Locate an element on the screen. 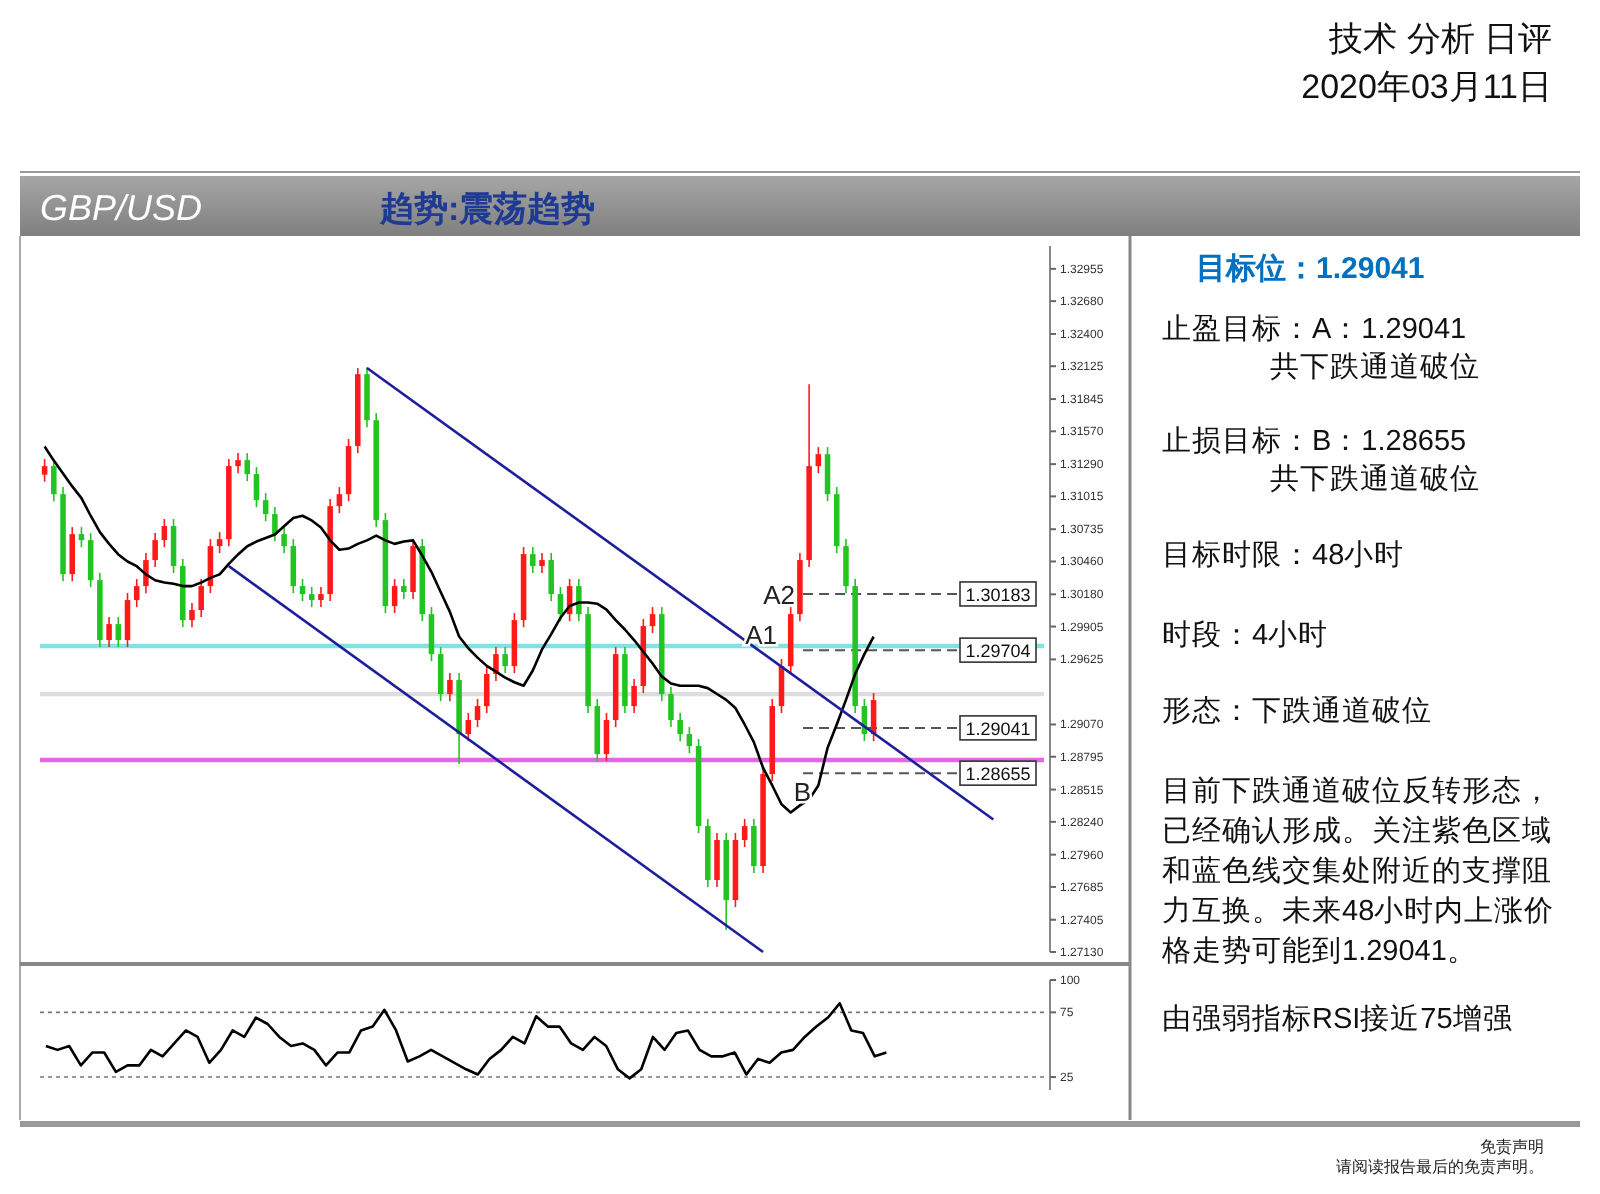 The height and width of the screenshot is (1194, 1600). text: 目前下跌通道破位反转形态，已经确认形成。关注紫色区域和蓝色线交集处附近的支撑阻力互换。未来48小时内上涨价格走势可能到1.29041。 is located at coordinates (1359, 873).